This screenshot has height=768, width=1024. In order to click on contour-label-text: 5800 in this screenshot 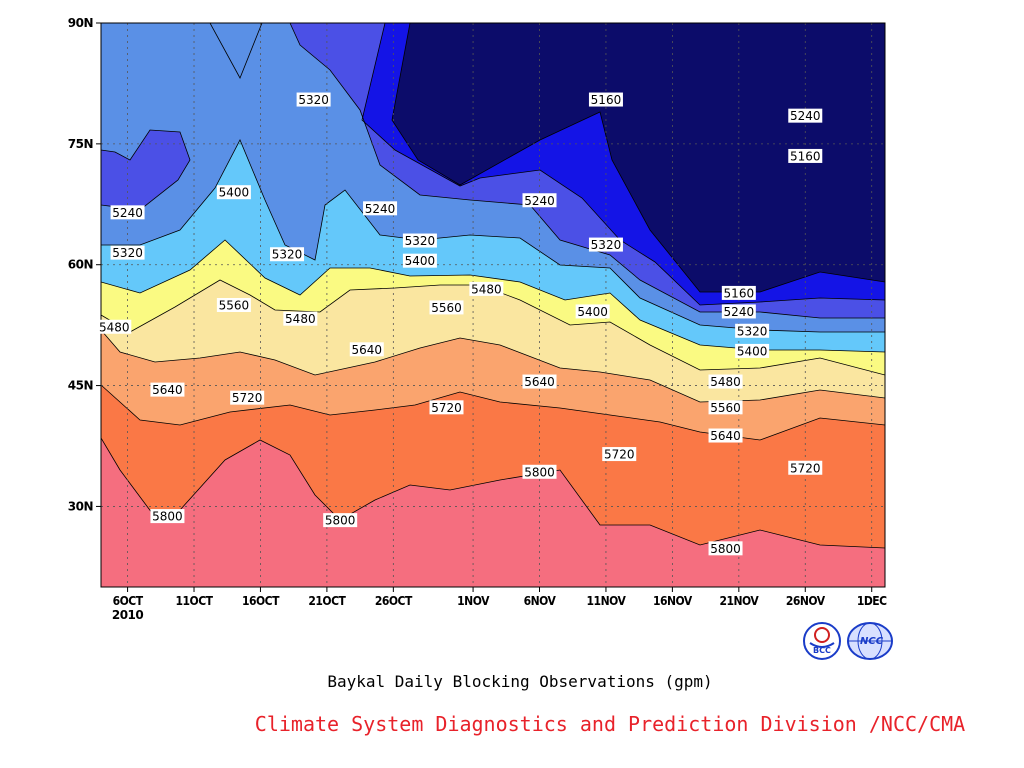, I will do `click(725, 549)`.